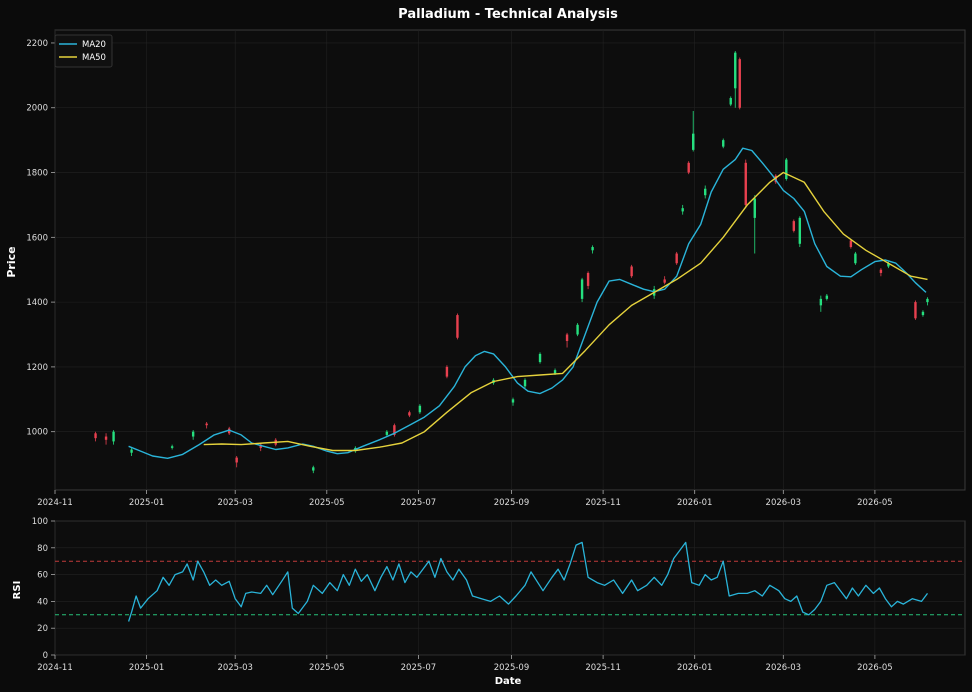 This screenshot has height=692, width=972. Describe the element at coordinates (55, 668) in the screenshot. I see `rsi-x-tick-label: 2024-11` at that location.